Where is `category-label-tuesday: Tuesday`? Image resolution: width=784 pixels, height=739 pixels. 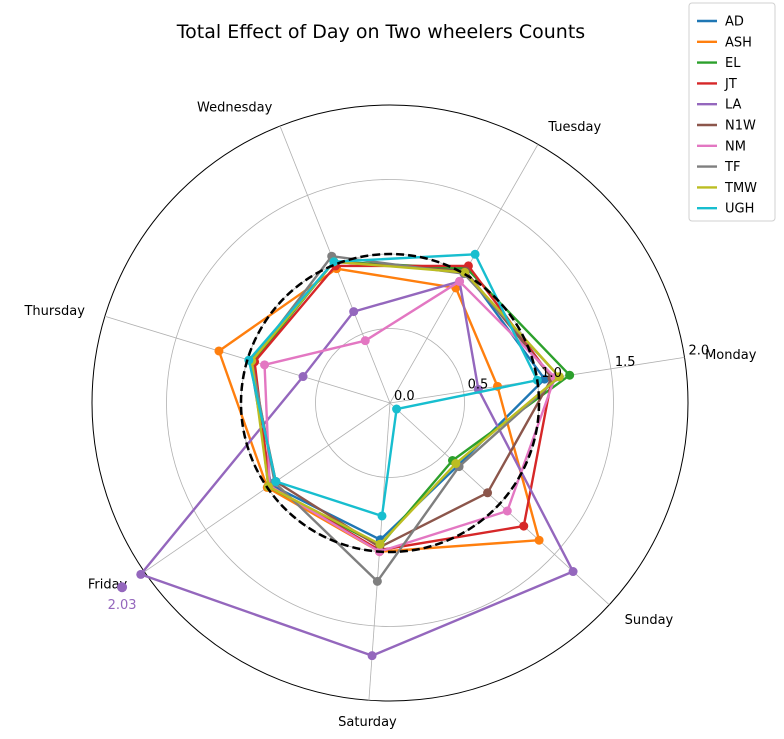
category-label-tuesday: Tuesday is located at coordinates (574, 127).